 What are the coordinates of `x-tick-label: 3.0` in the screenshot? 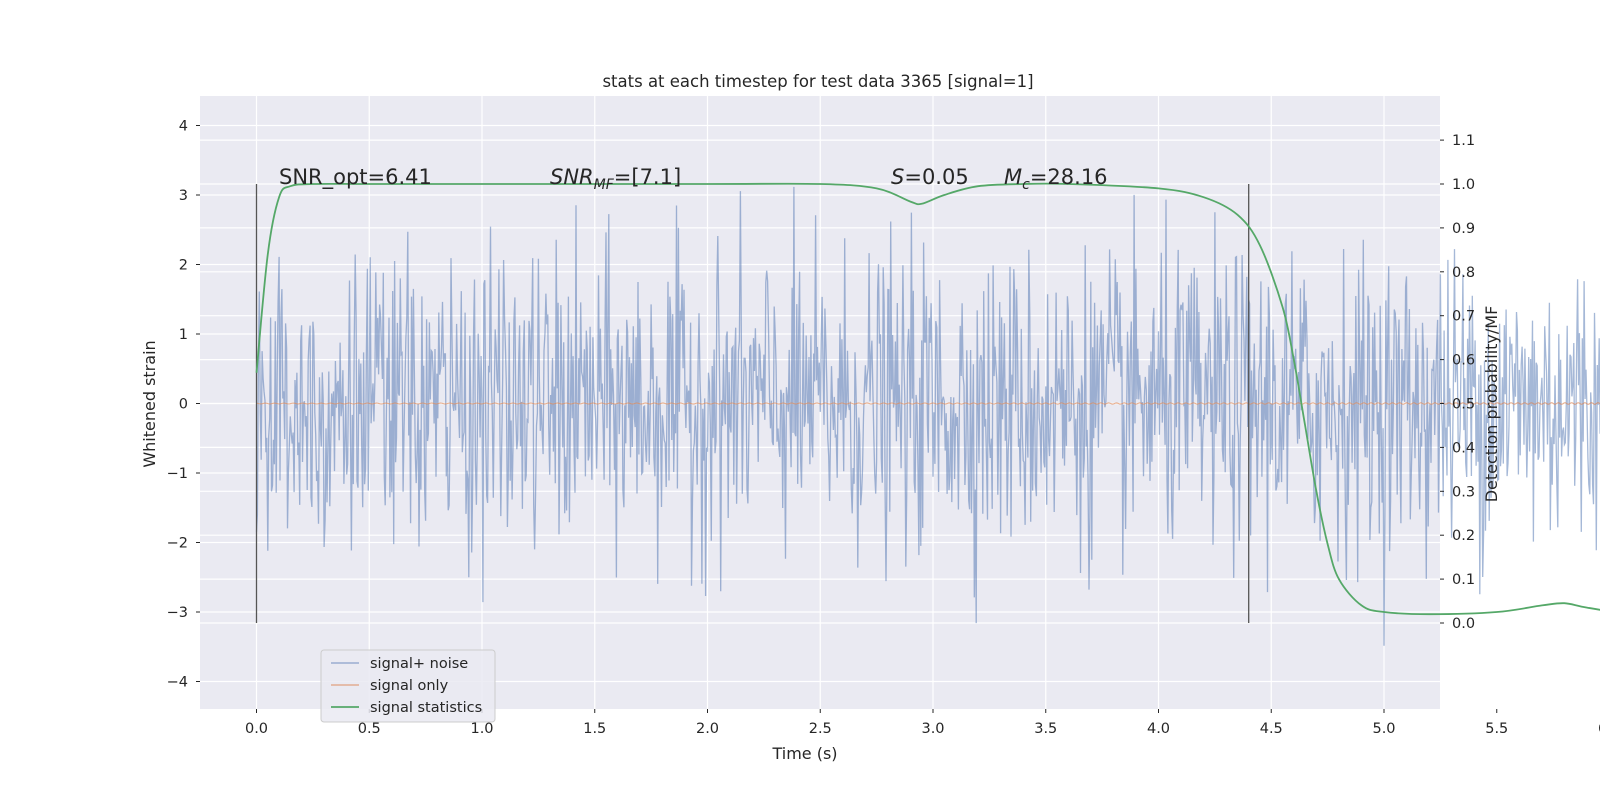 It's located at (932, 729).